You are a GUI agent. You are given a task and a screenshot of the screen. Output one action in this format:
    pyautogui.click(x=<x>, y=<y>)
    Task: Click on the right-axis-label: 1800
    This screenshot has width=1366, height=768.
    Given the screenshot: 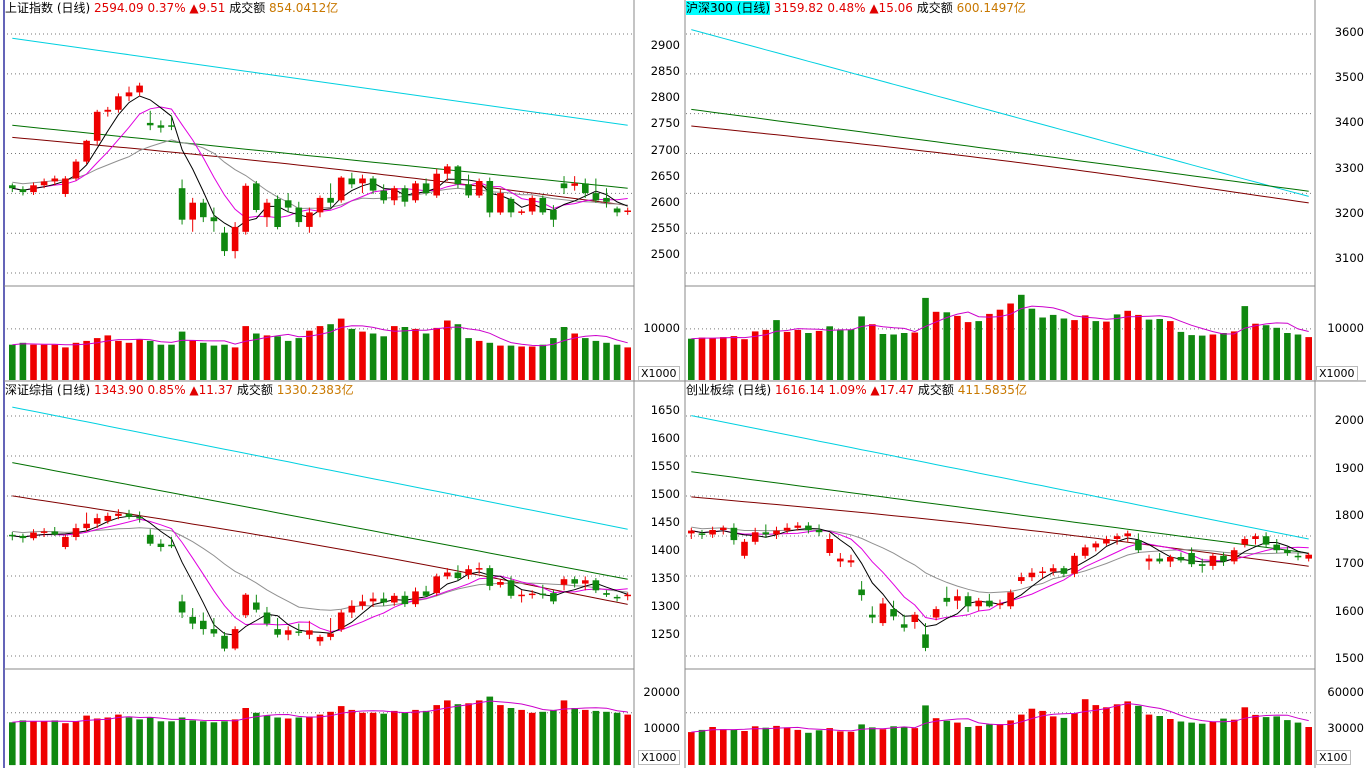 What is the action you would take?
    pyautogui.click(x=1349, y=515)
    